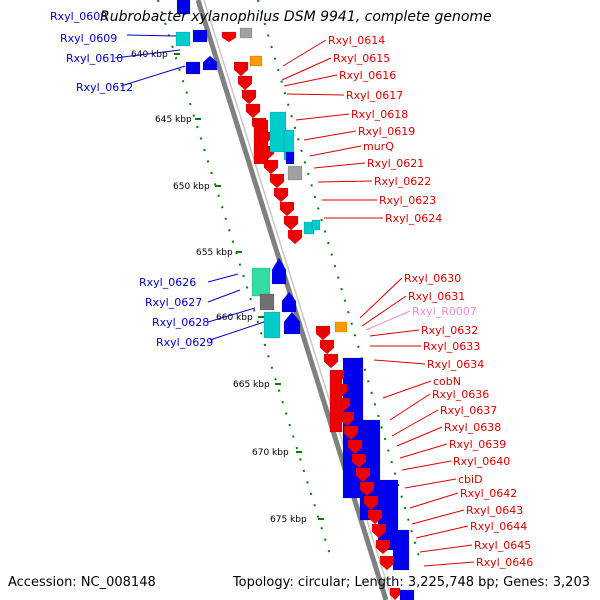 The height and width of the screenshot is (600, 600). I want to click on gene-label-right: Rxyl_0621, so click(395, 163).